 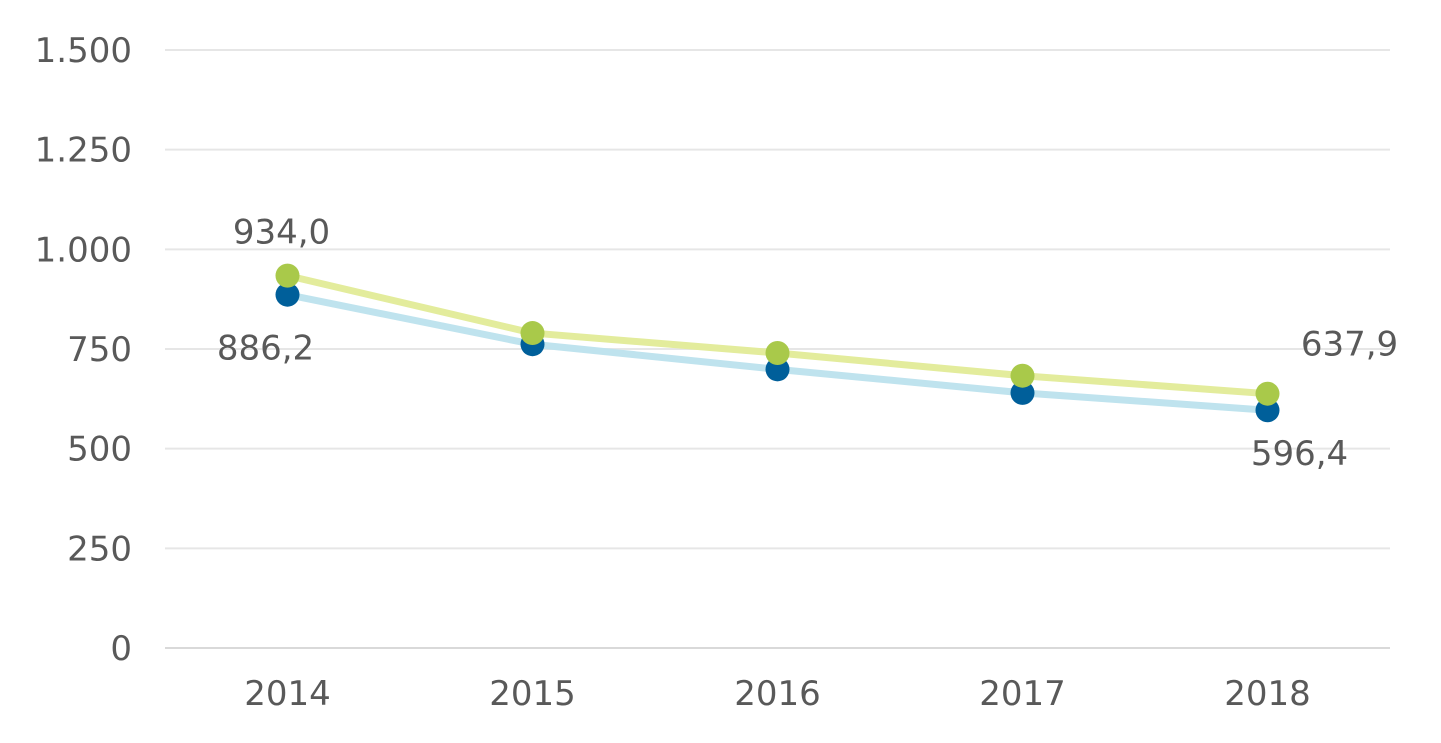 I want to click on x-tick-label: 2015, so click(x=532, y=694).